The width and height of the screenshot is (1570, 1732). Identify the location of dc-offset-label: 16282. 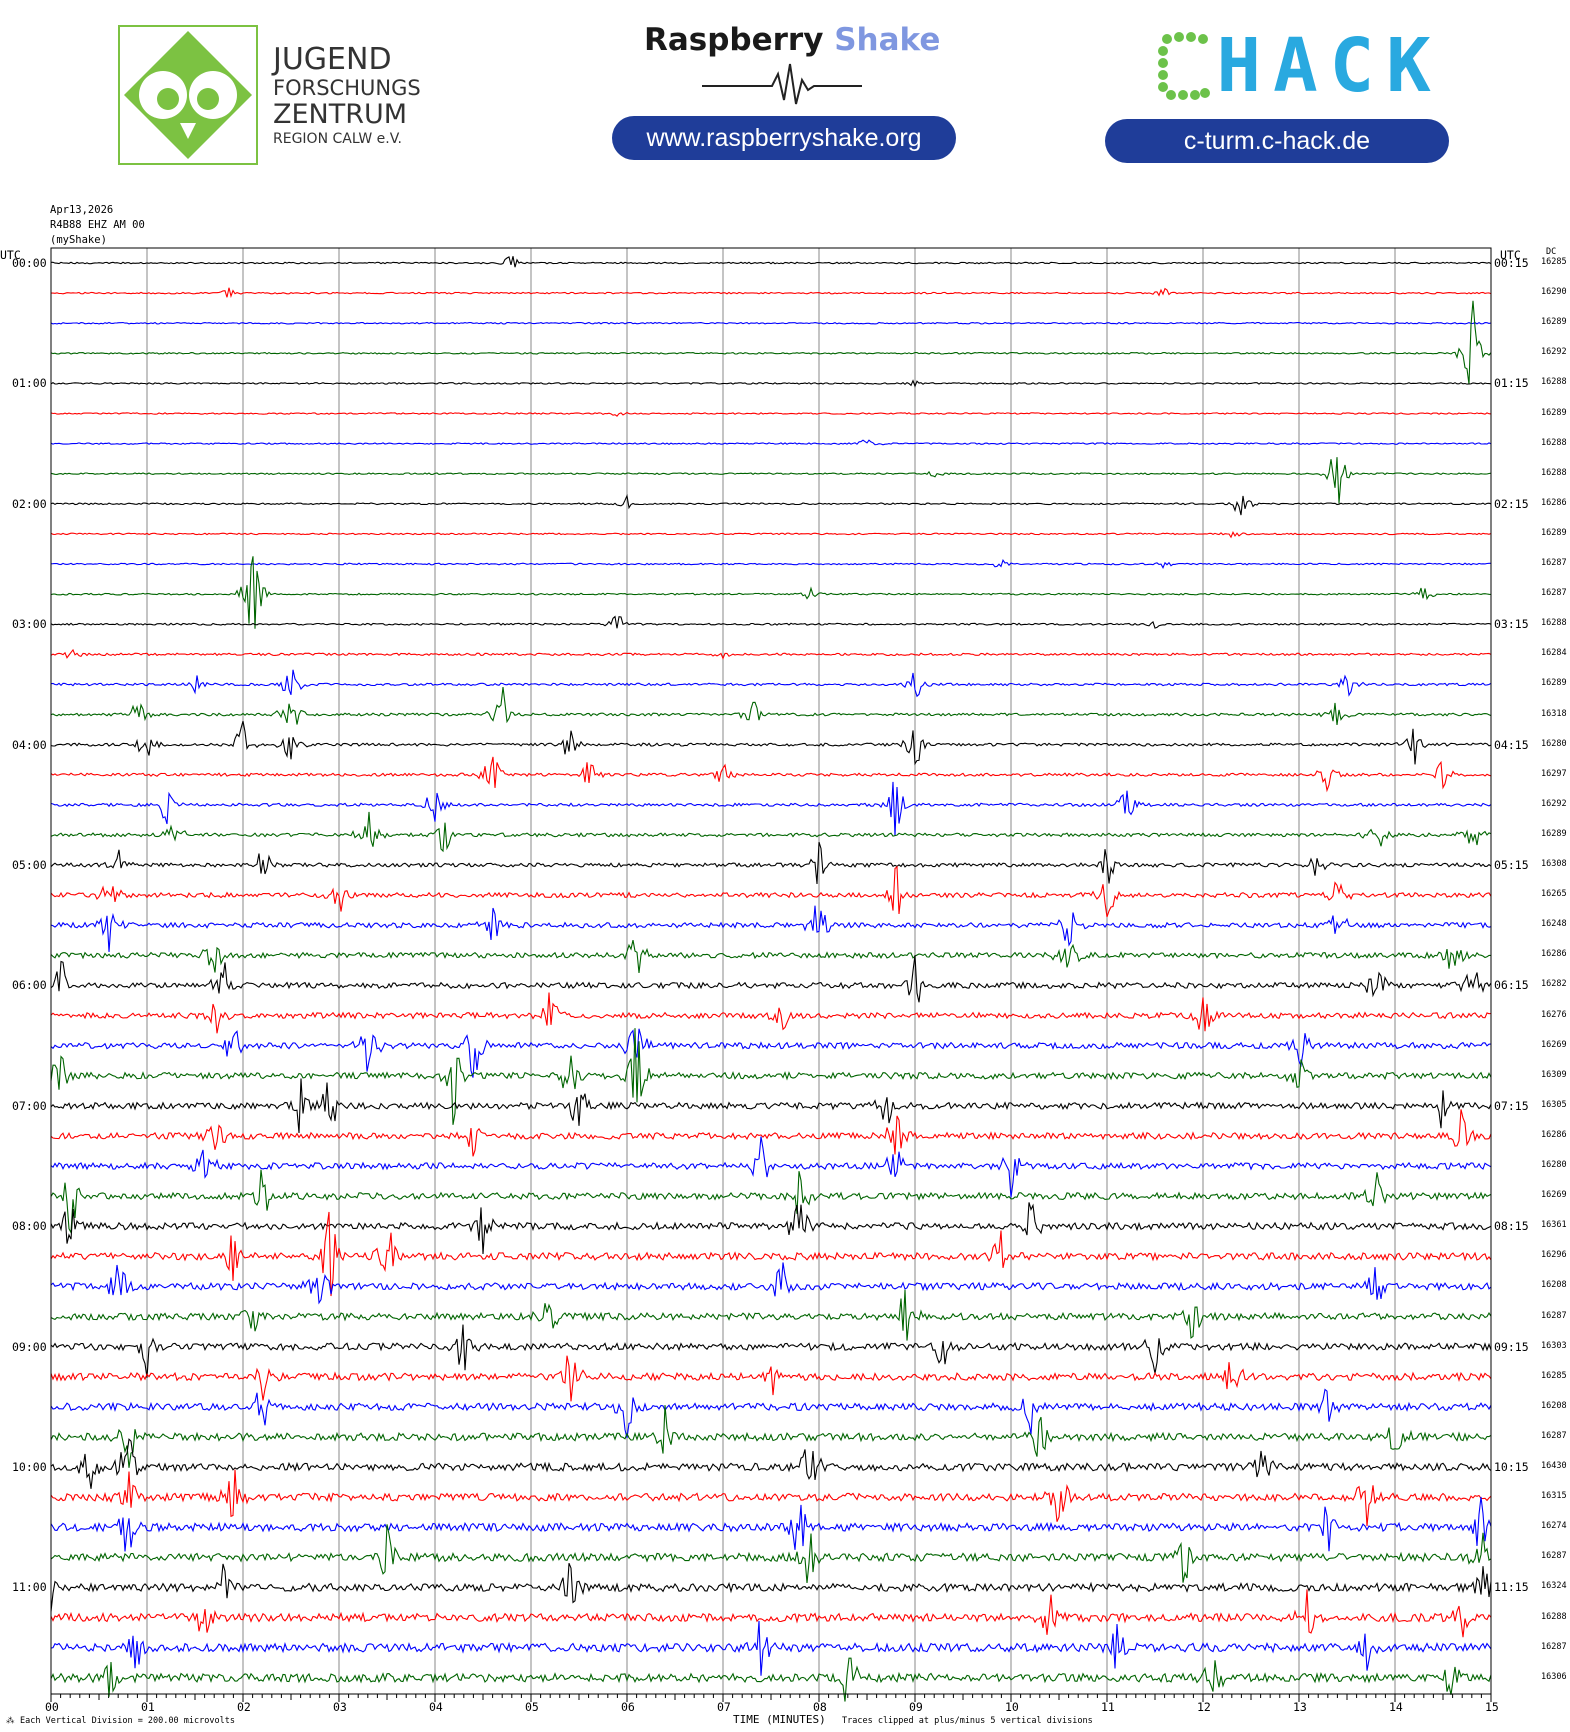
(1554, 984).